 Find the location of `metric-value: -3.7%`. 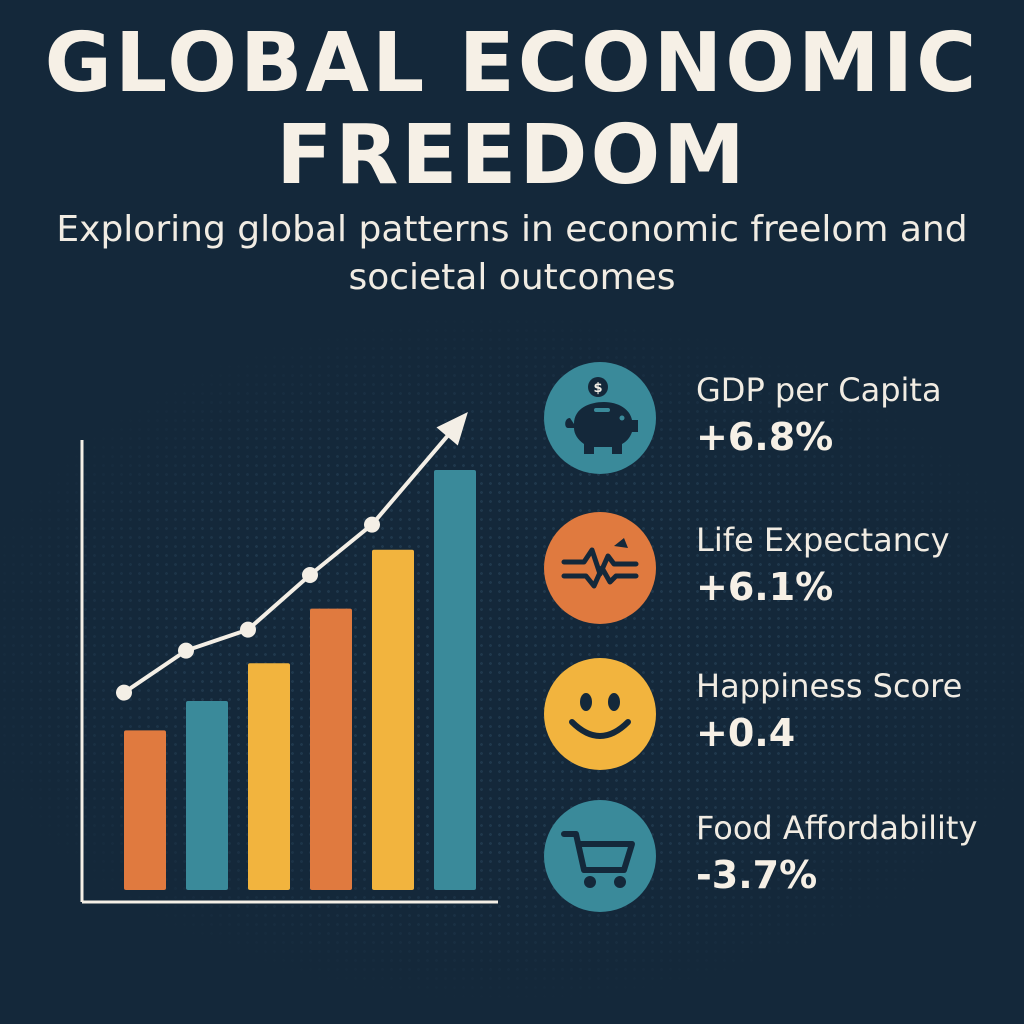

metric-value: -3.7% is located at coordinates (757, 875).